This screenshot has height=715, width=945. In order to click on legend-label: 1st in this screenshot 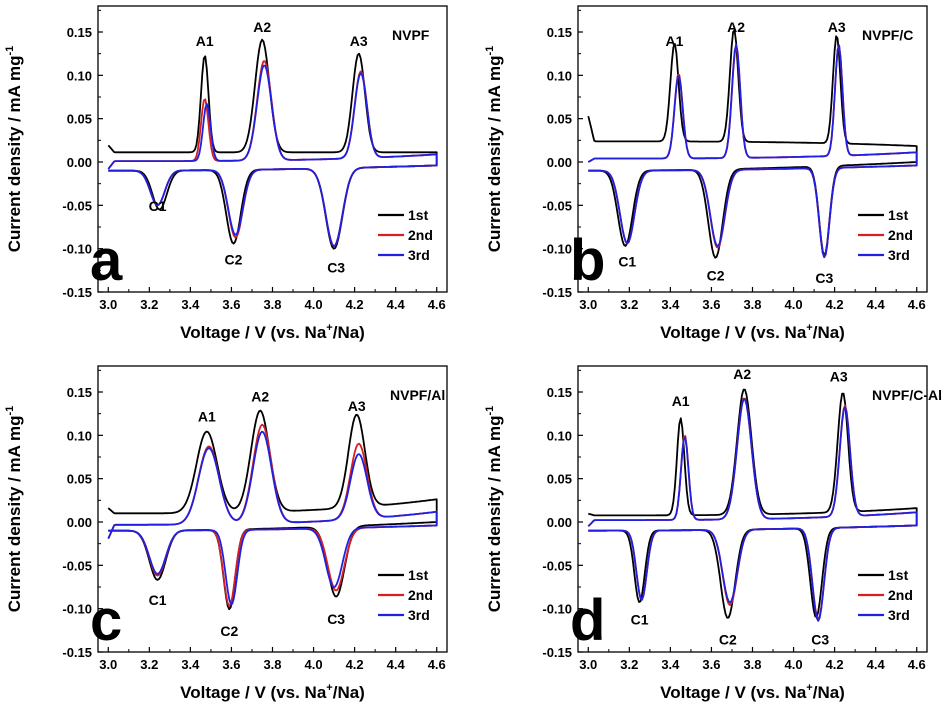, I will do `click(898, 215)`.